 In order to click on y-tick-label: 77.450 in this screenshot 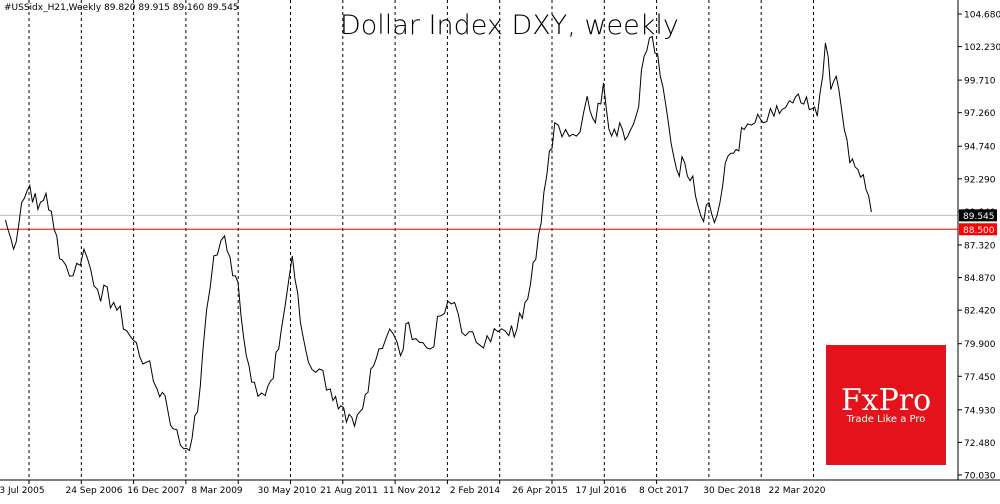, I will do `click(980, 378)`.